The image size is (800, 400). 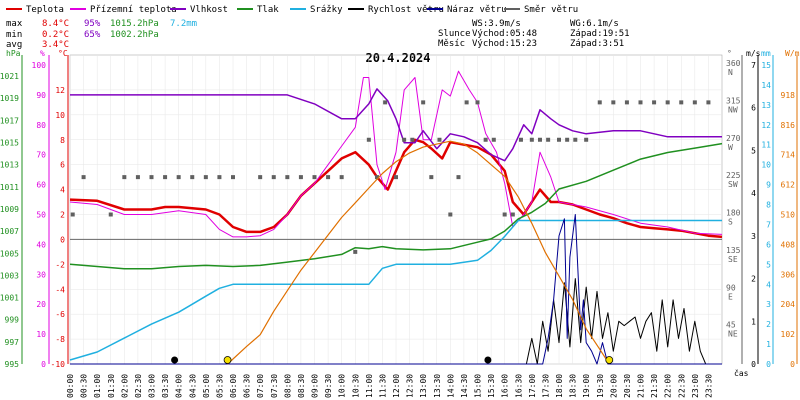 I want to click on x-tick-label: 21:30, so click(x=654, y=386).